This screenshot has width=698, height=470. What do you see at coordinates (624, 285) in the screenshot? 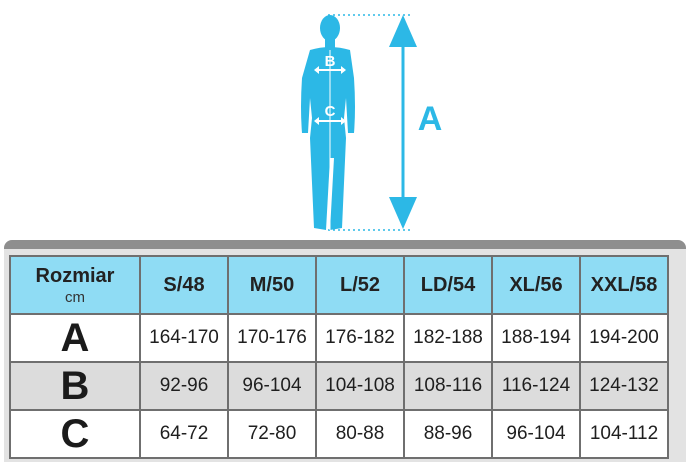
I see `size-col-header: XXL/58` at bounding box center [624, 285].